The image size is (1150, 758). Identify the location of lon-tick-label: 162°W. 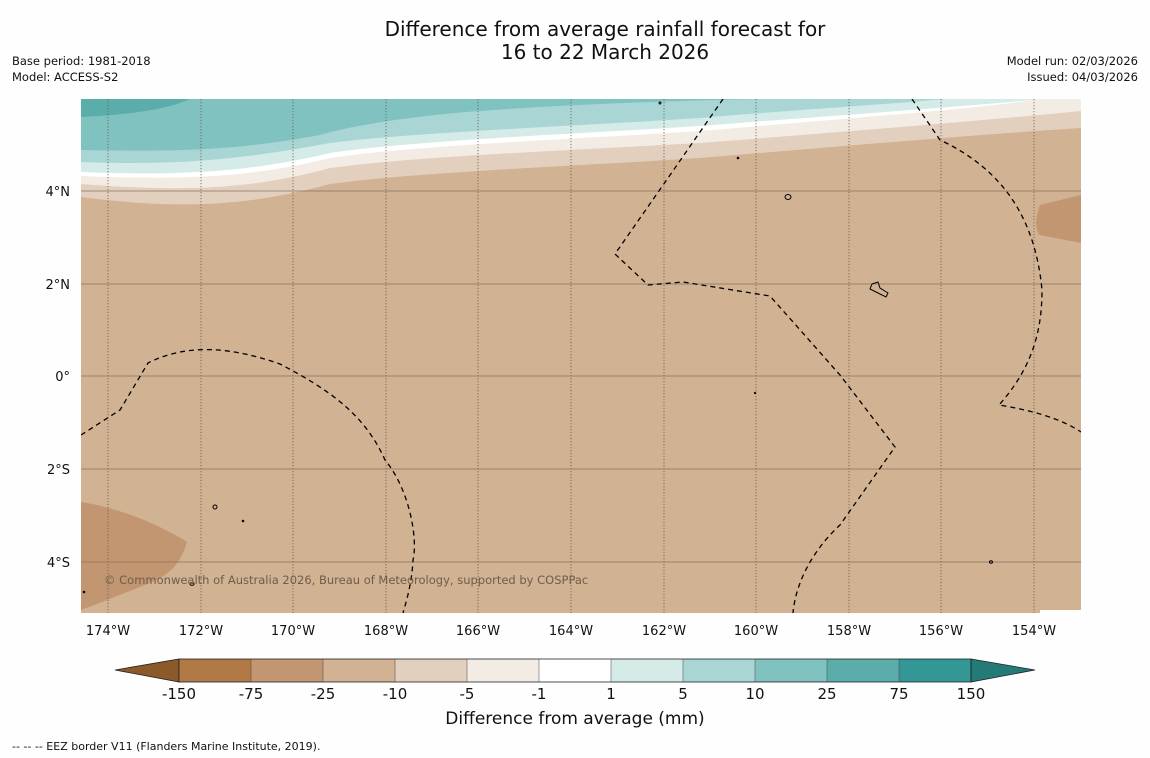
(664, 631).